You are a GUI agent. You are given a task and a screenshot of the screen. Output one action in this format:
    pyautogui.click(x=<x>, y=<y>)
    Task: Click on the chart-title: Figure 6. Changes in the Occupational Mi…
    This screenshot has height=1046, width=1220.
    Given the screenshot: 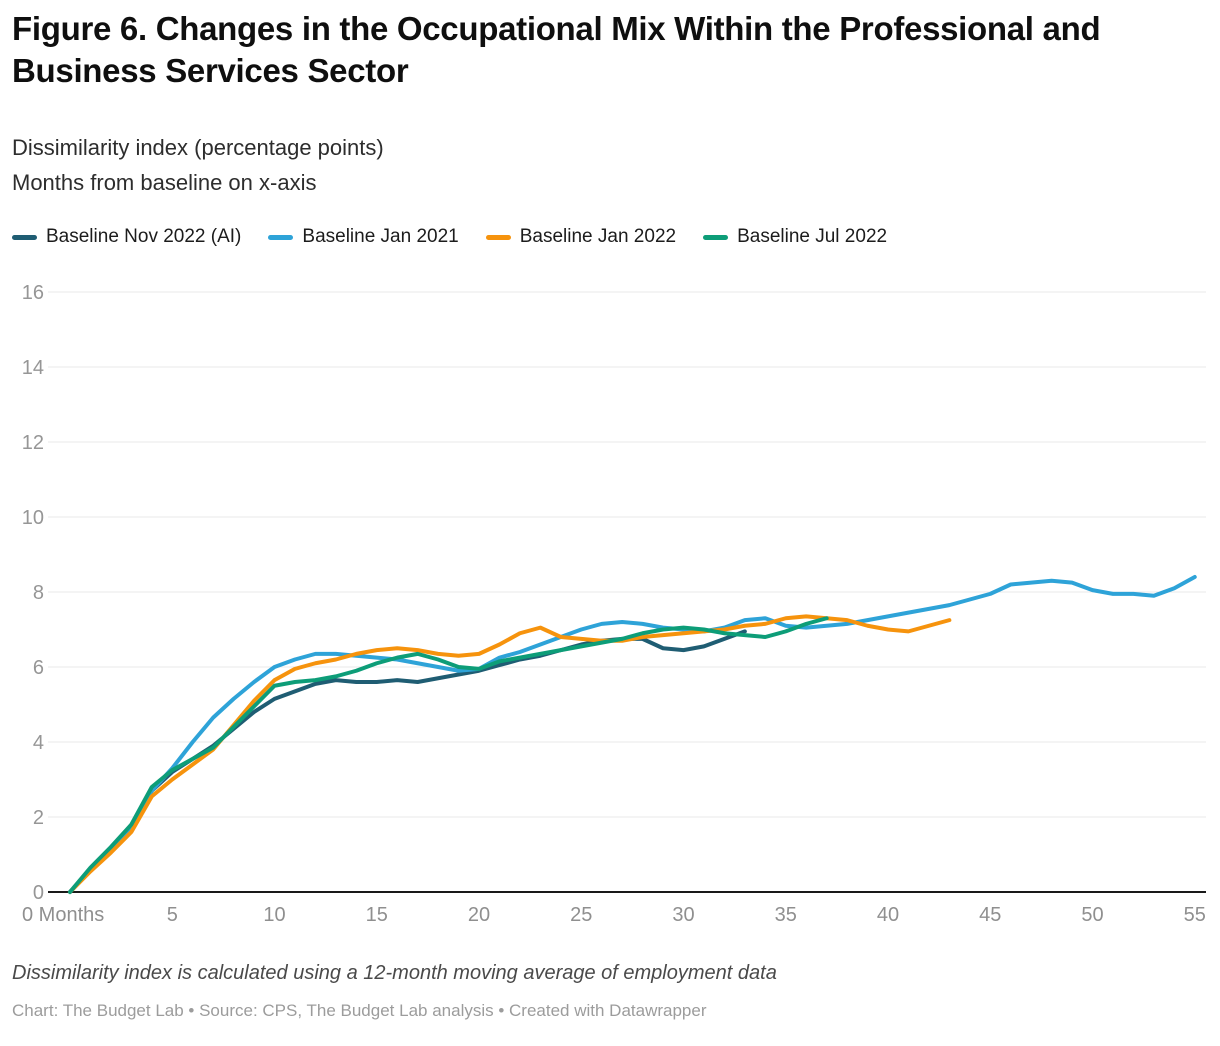 What is the action you would take?
    pyautogui.click(x=556, y=50)
    